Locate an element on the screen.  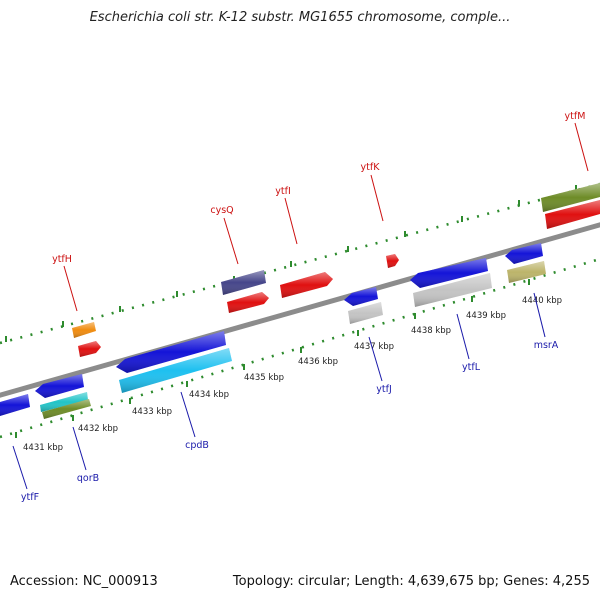
leader-ytfF is located at coordinates (20, 467).